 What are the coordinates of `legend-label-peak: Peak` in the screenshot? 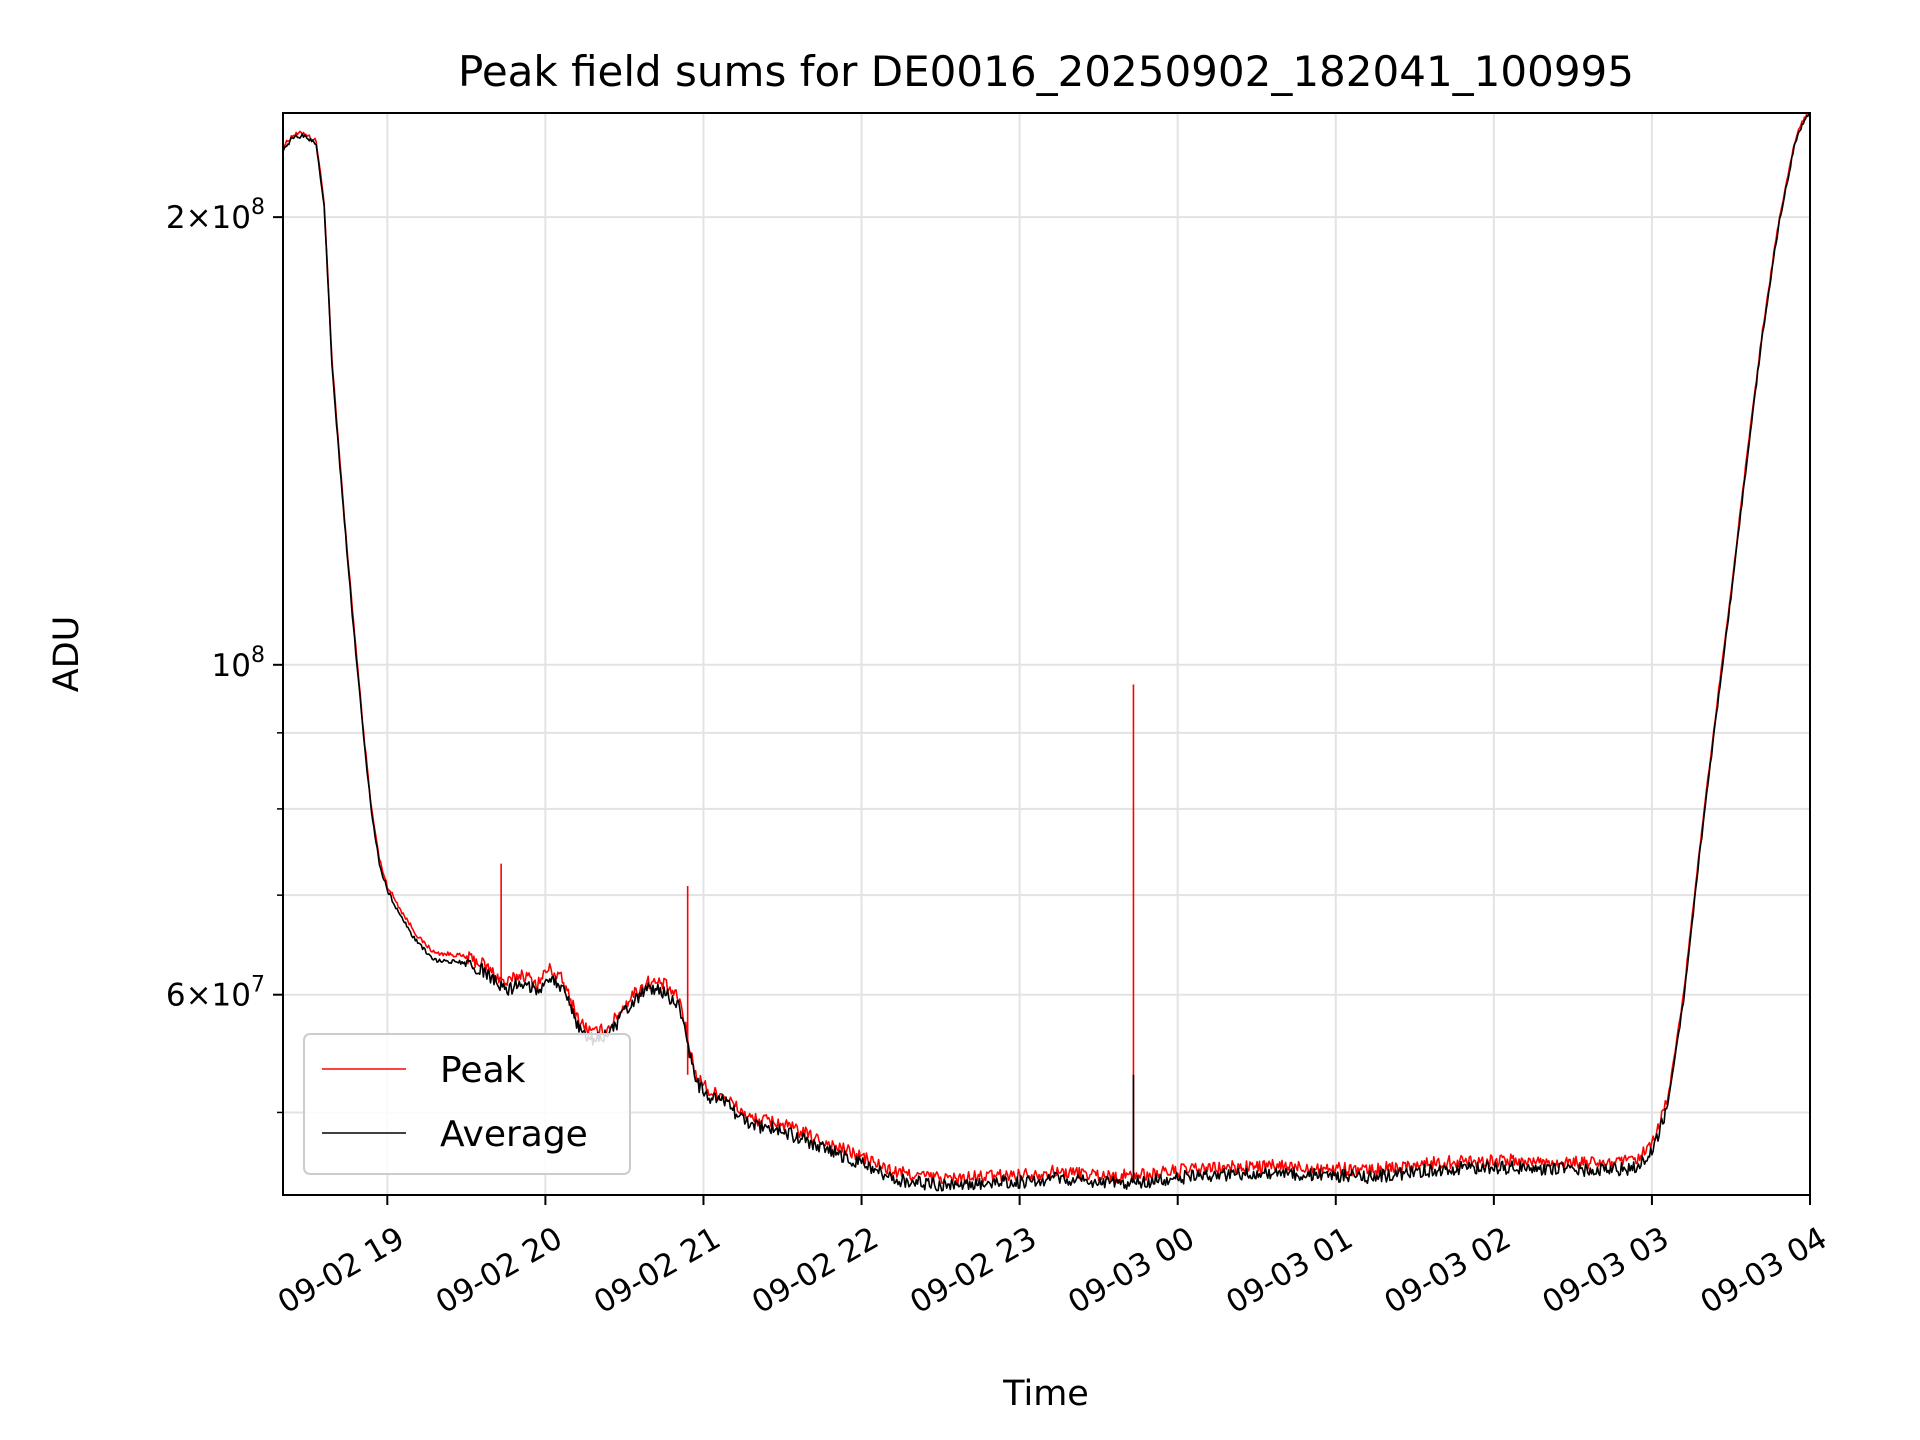 It's located at (483, 1070).